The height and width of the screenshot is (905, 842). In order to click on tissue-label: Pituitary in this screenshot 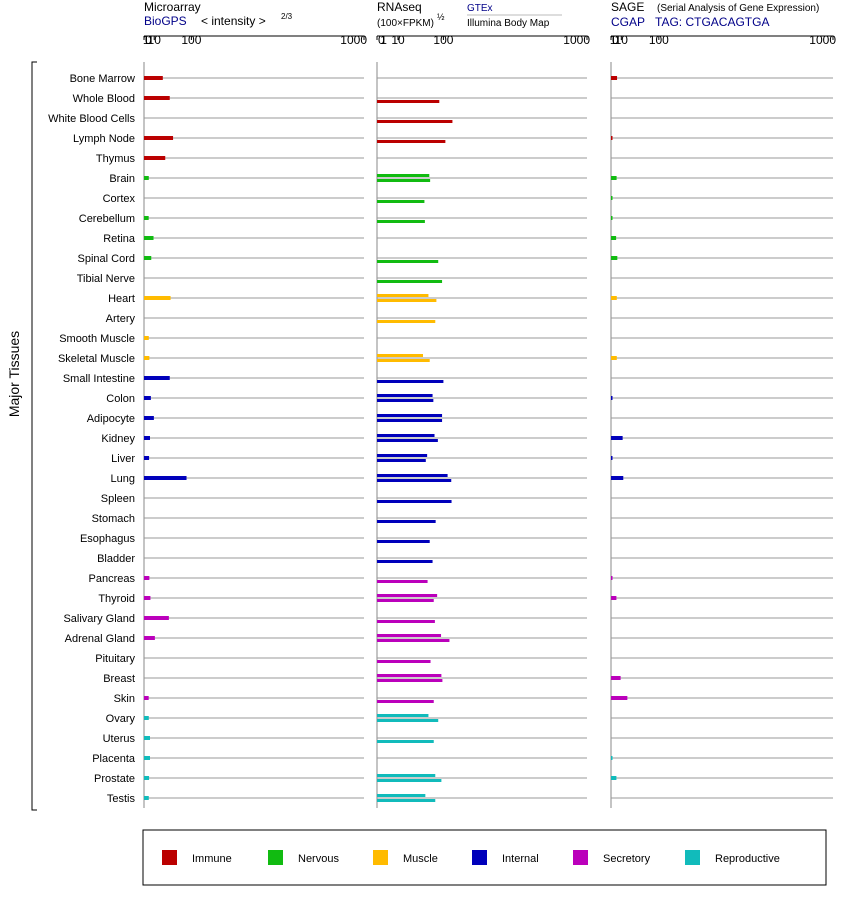, I will do `click(115, 659)`.